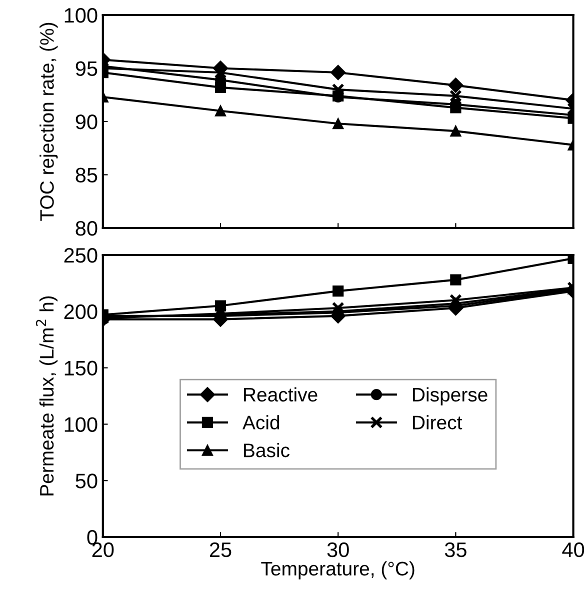 This screenshot has height=600, width=588. Describe the element at coordinates (450, 396) in the screenshot. I see `legend-label: Disperse` at that location.